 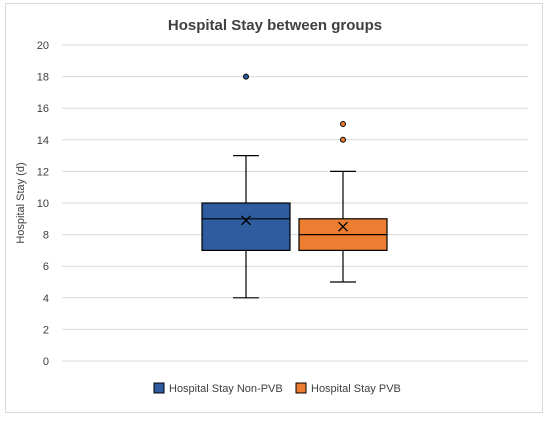 I want to click on y-tick-label: 4, so click(x=46, y=299).